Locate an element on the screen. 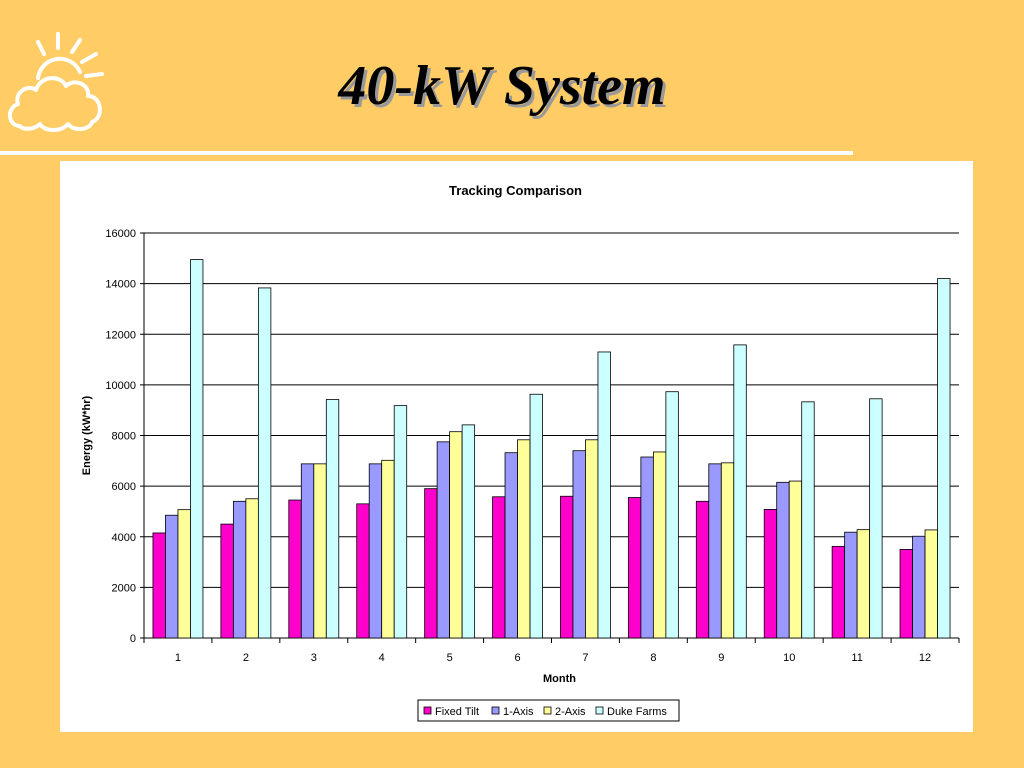 The image size is (1024, 768). x-tick-label: 12 is located at coordinates (925, 658).